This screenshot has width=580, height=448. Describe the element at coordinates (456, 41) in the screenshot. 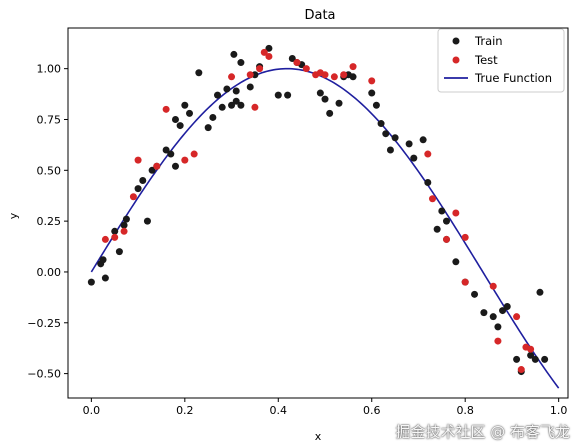

I see `legend-marker-train` at that location.